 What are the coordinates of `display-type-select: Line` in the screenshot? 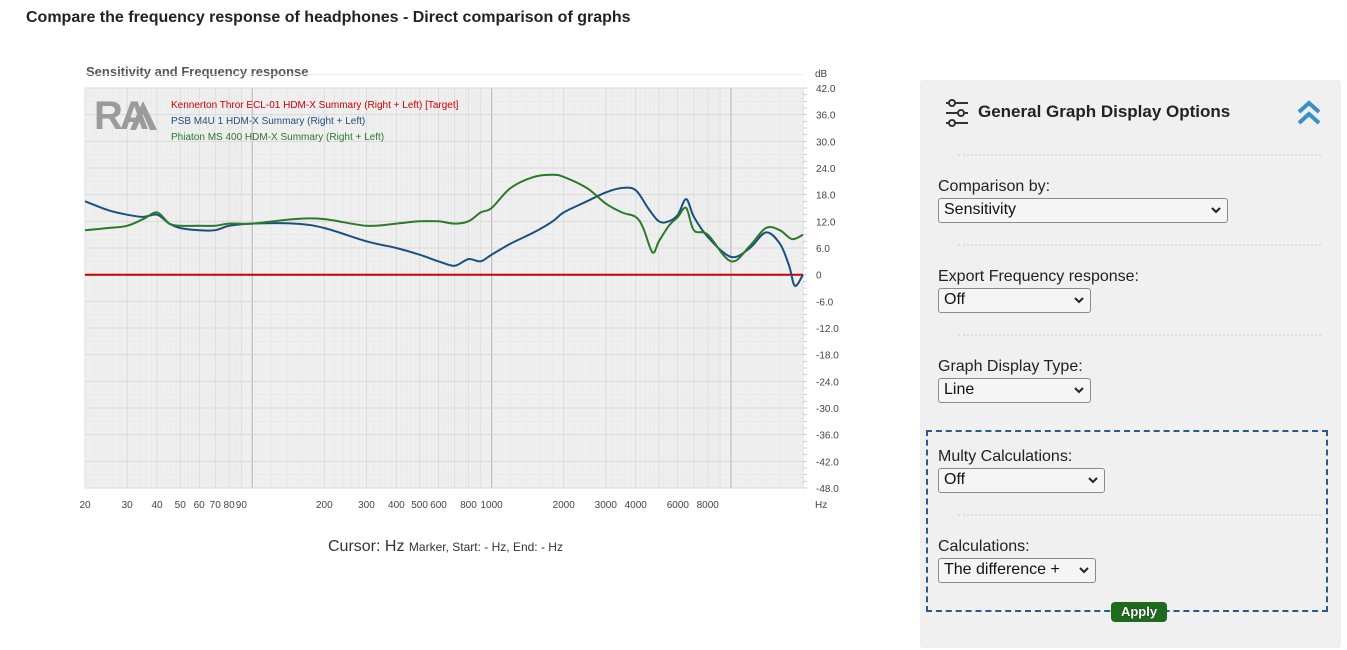 It's located at (1014, 390).